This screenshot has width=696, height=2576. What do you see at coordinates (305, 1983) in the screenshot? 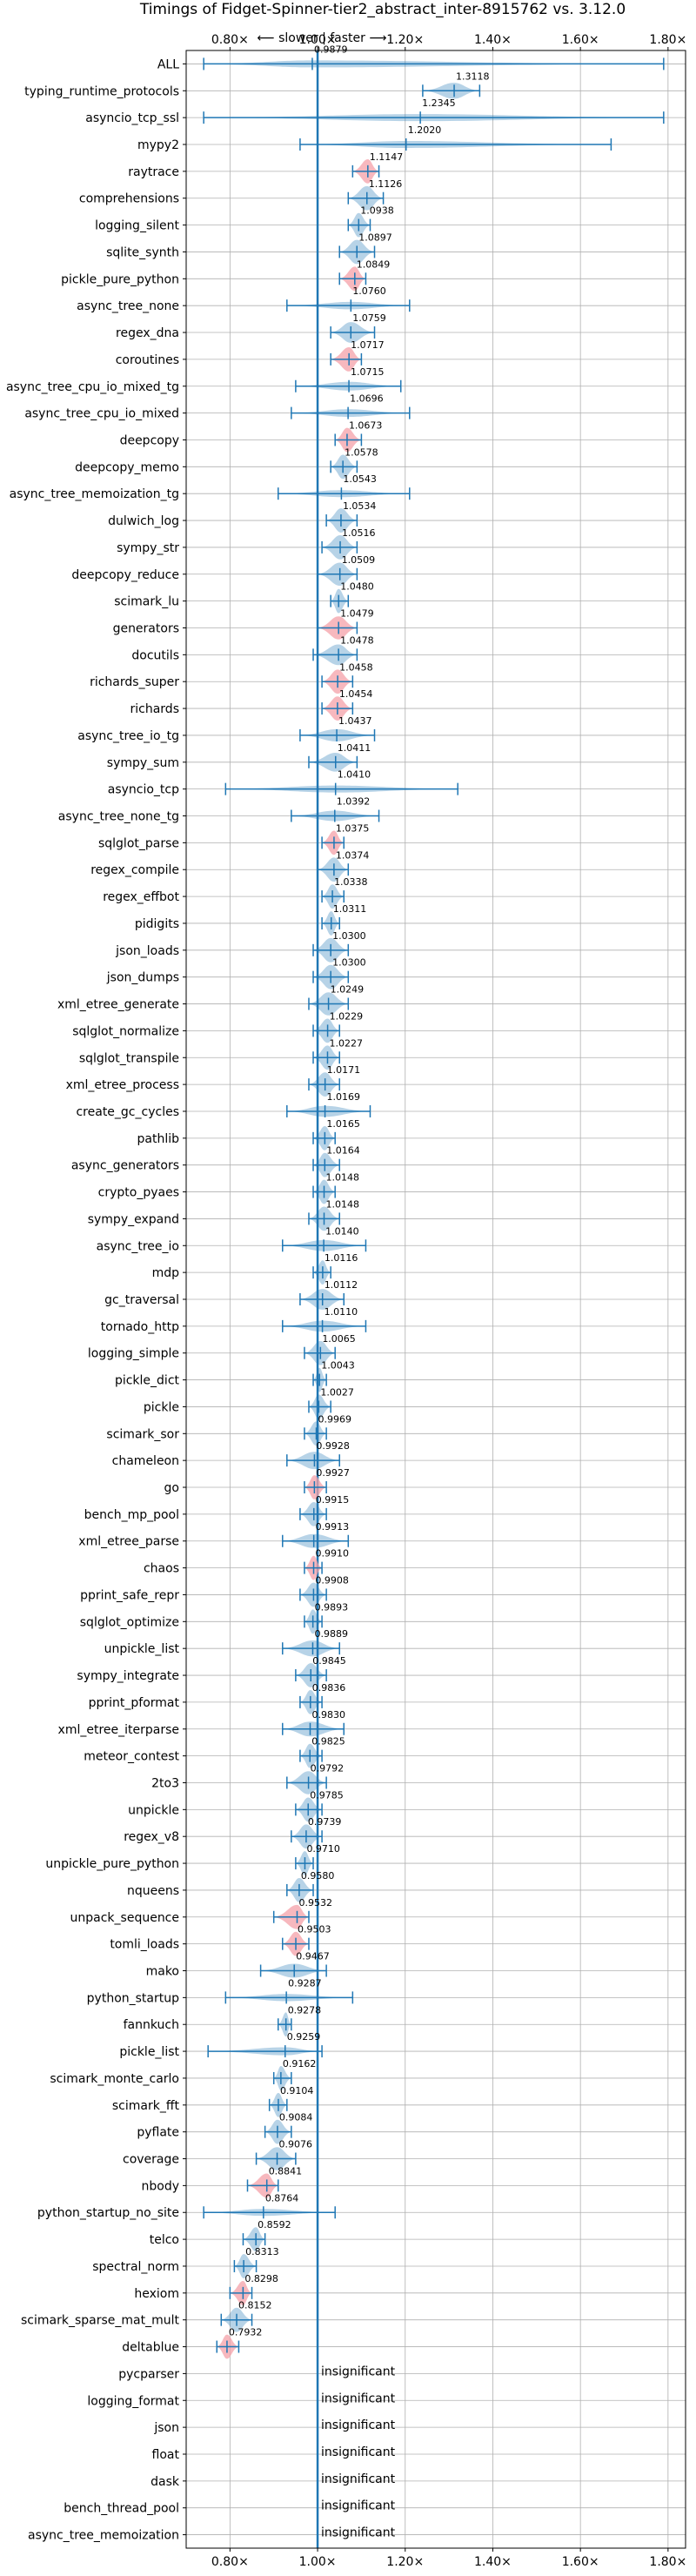
I see `value-label: 0.9287` at bounding box center [305, 1983].